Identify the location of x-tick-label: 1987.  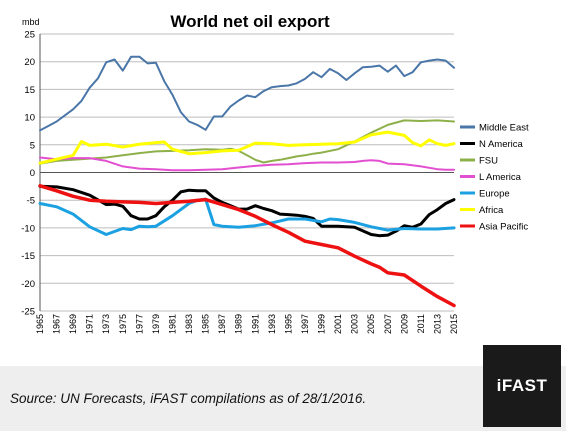
(222, 324).